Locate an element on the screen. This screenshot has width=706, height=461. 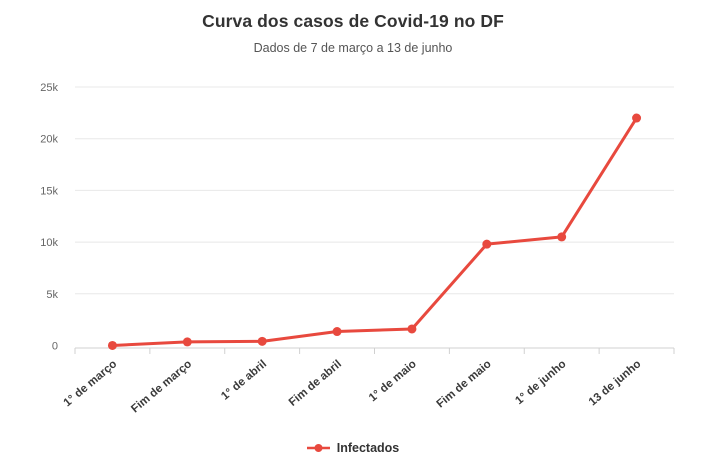
x-tick-label: Fim de maio is located at coordinates (464, 384).